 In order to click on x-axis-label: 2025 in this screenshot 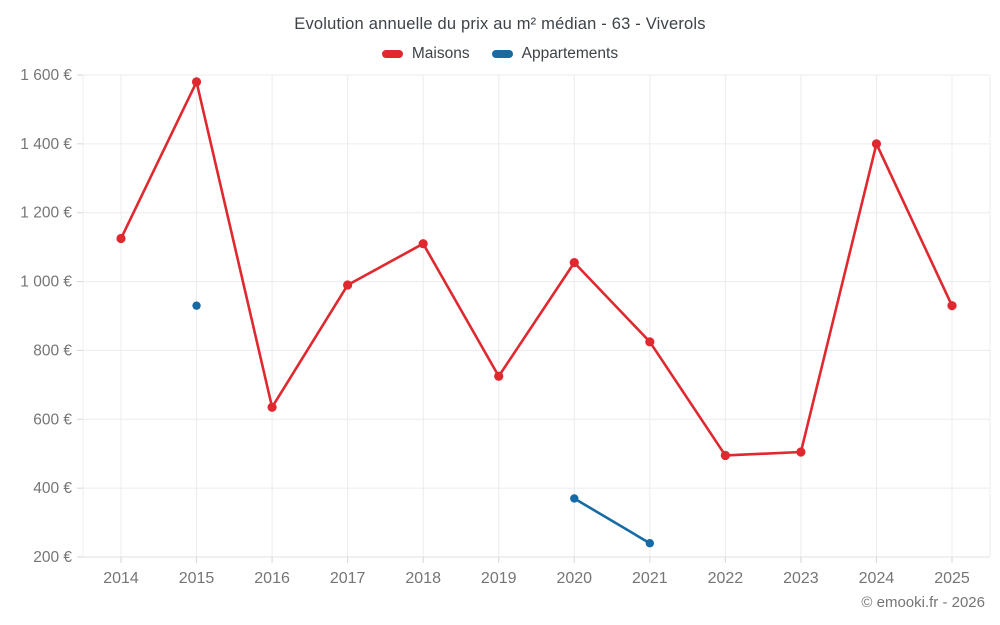, I will do `click(952, 578)`.